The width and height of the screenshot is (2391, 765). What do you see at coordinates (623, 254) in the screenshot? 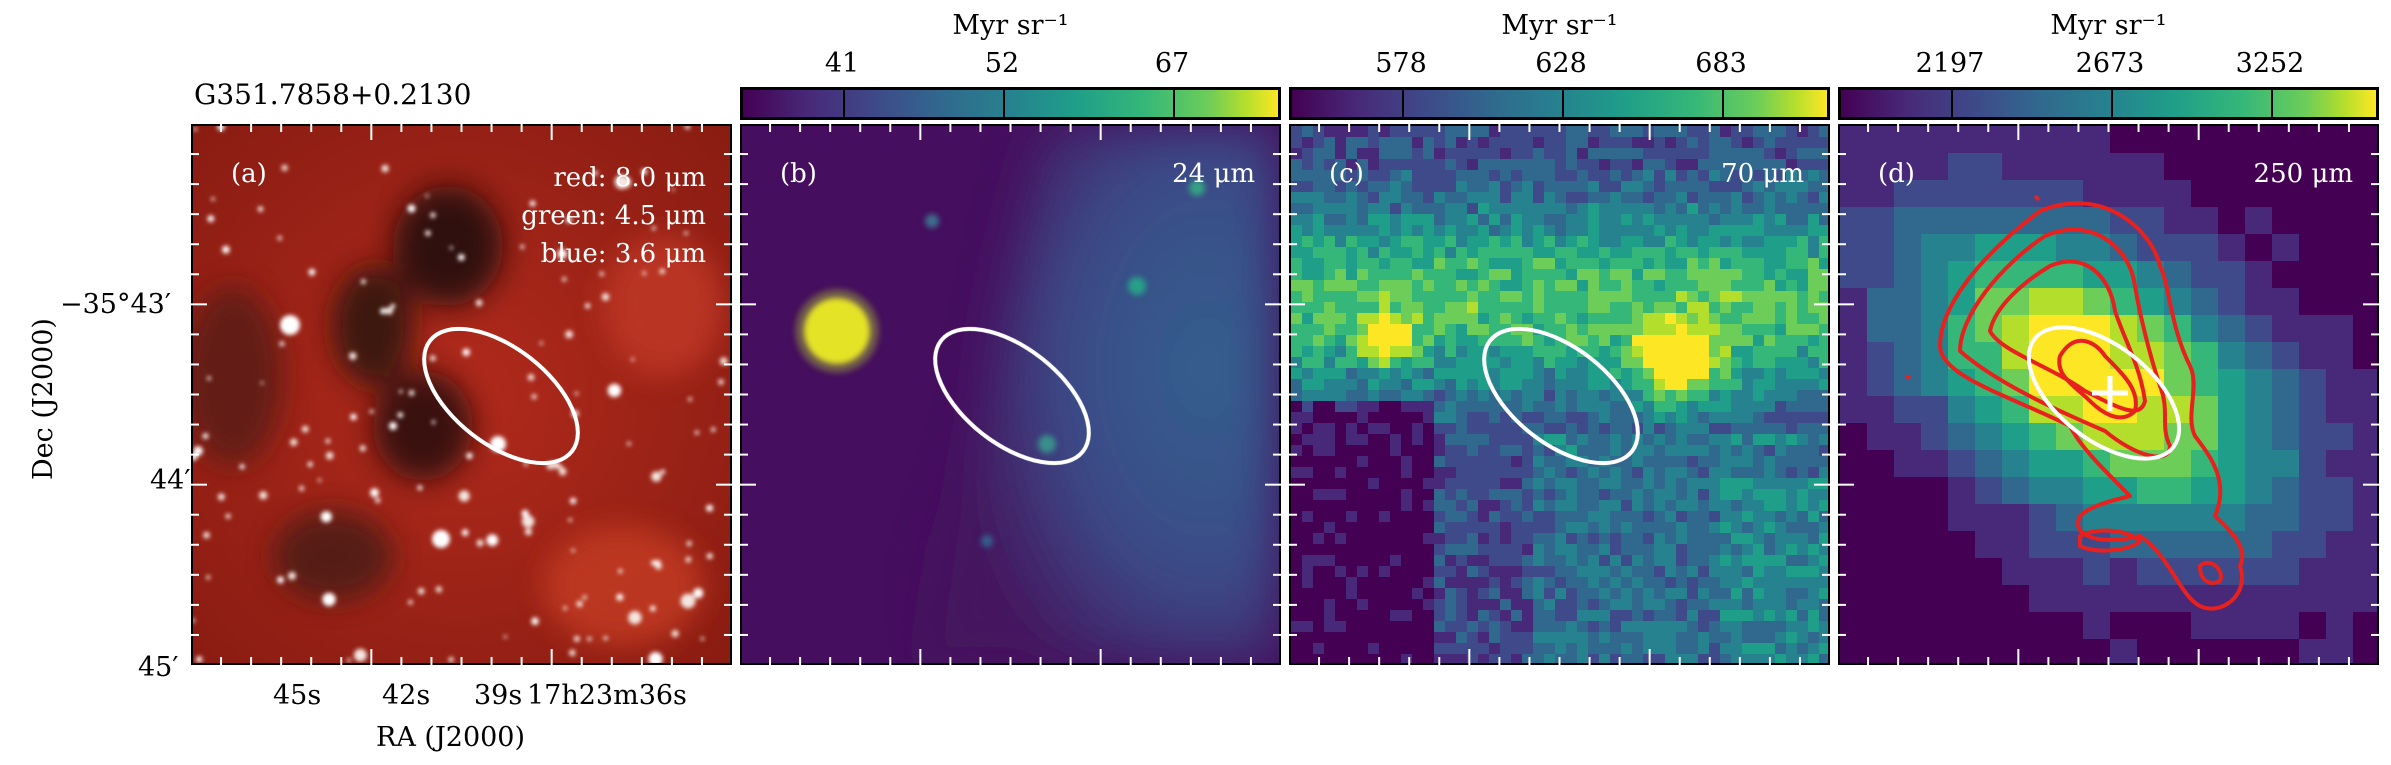
I see `legend-blue: blue: 3.6 μm` at bounding box center [623, 254].